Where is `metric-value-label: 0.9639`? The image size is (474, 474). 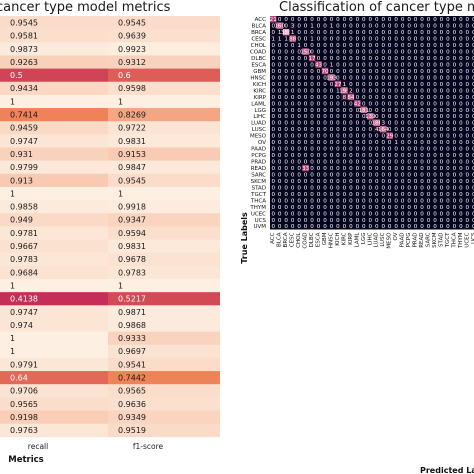 metric-value-label: 0.9639 is located at coordinates (132, 36).